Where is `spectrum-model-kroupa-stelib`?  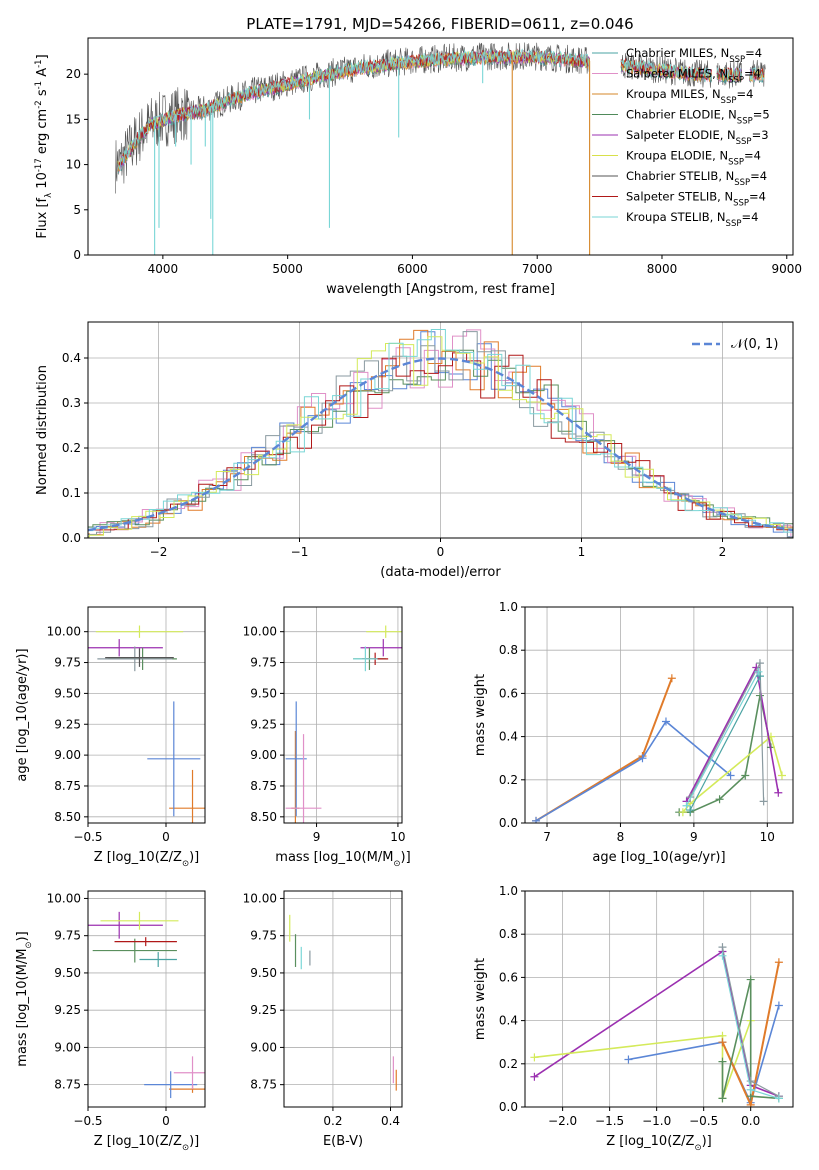
spectrum-model-kroupa-stelib is located at coordinates (441, 109).